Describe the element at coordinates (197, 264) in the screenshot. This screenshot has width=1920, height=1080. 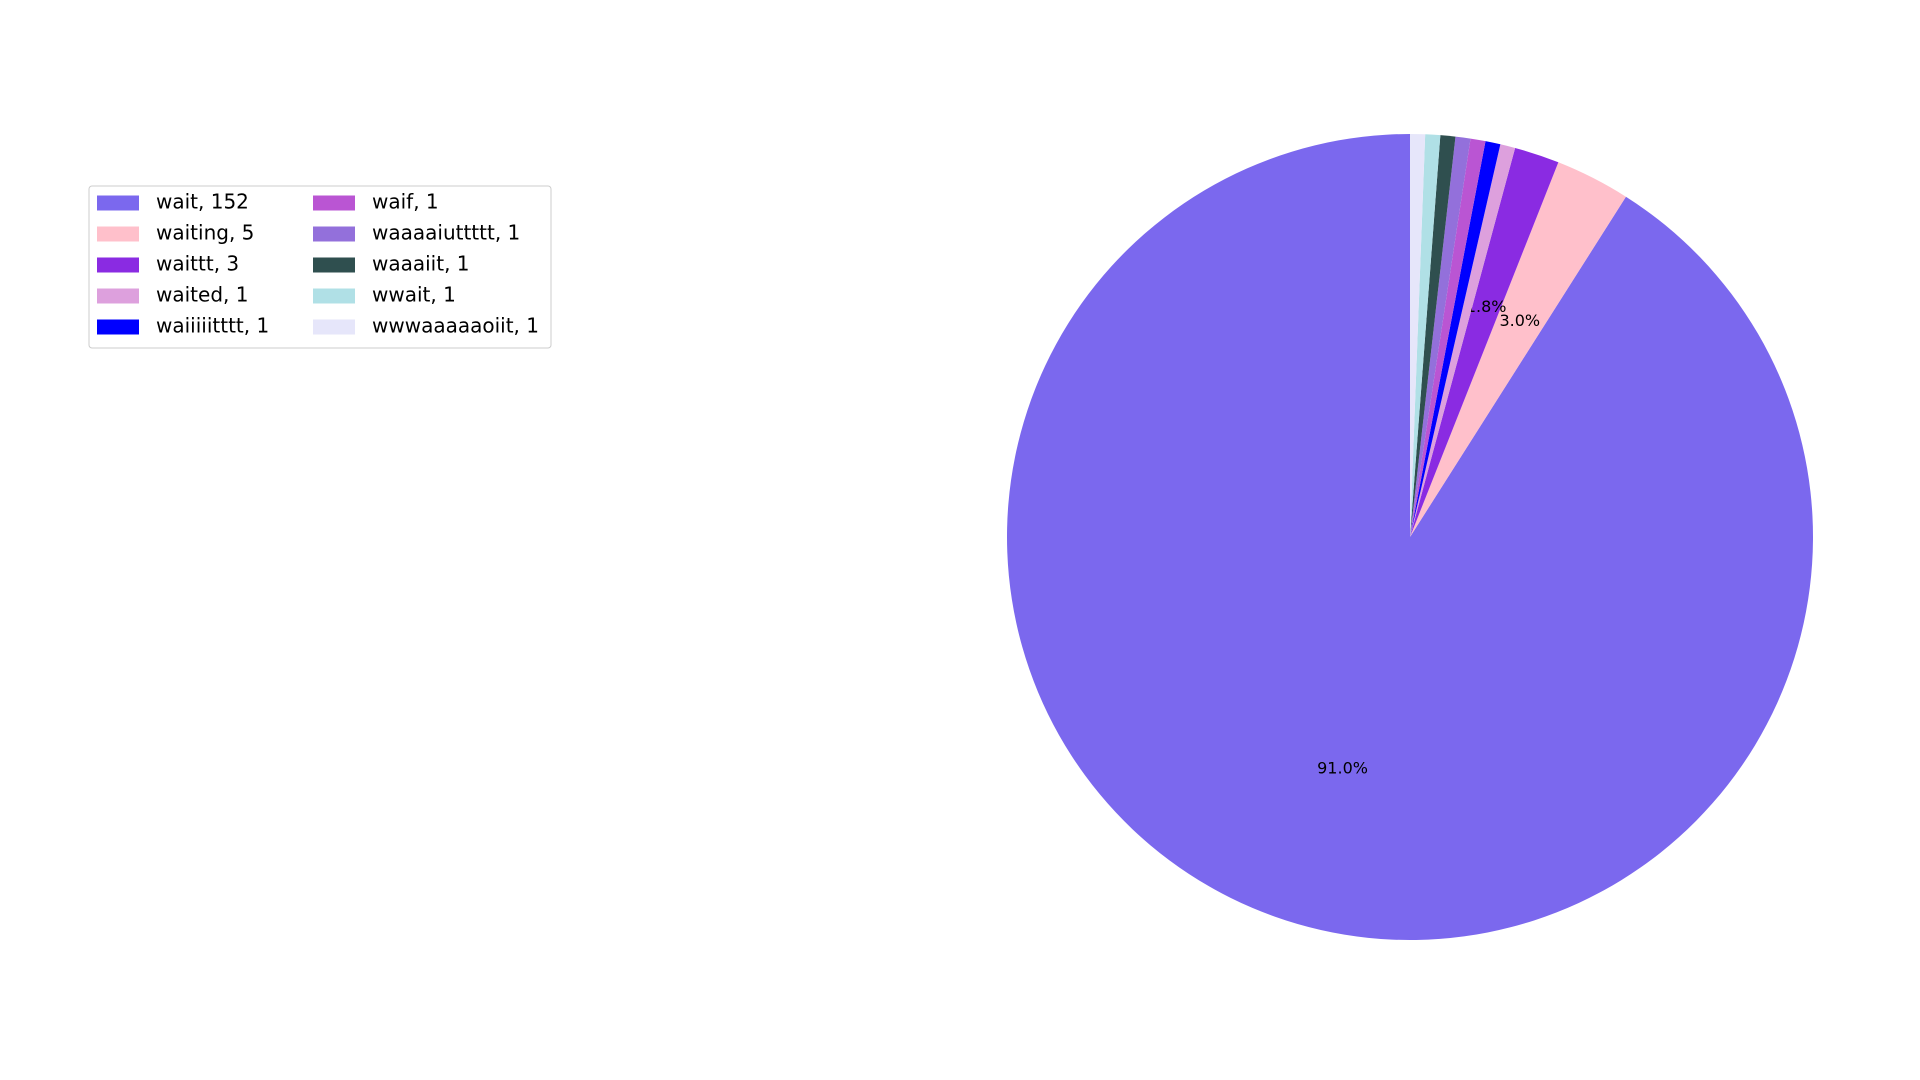
I see `legend-label: waittt, 3` at that location.